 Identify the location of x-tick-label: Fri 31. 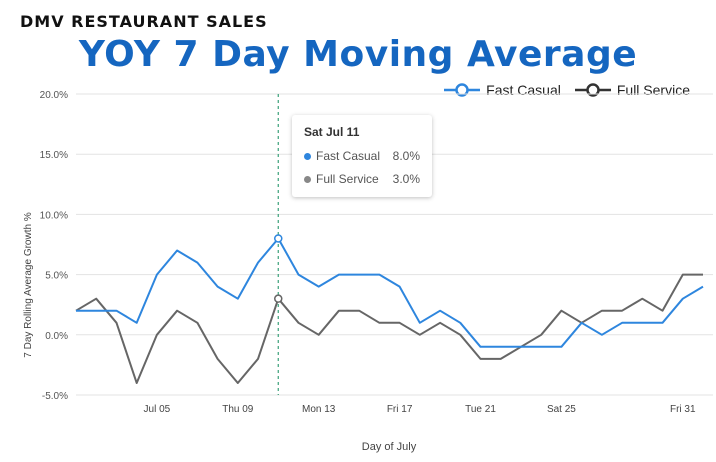
(683, 409).